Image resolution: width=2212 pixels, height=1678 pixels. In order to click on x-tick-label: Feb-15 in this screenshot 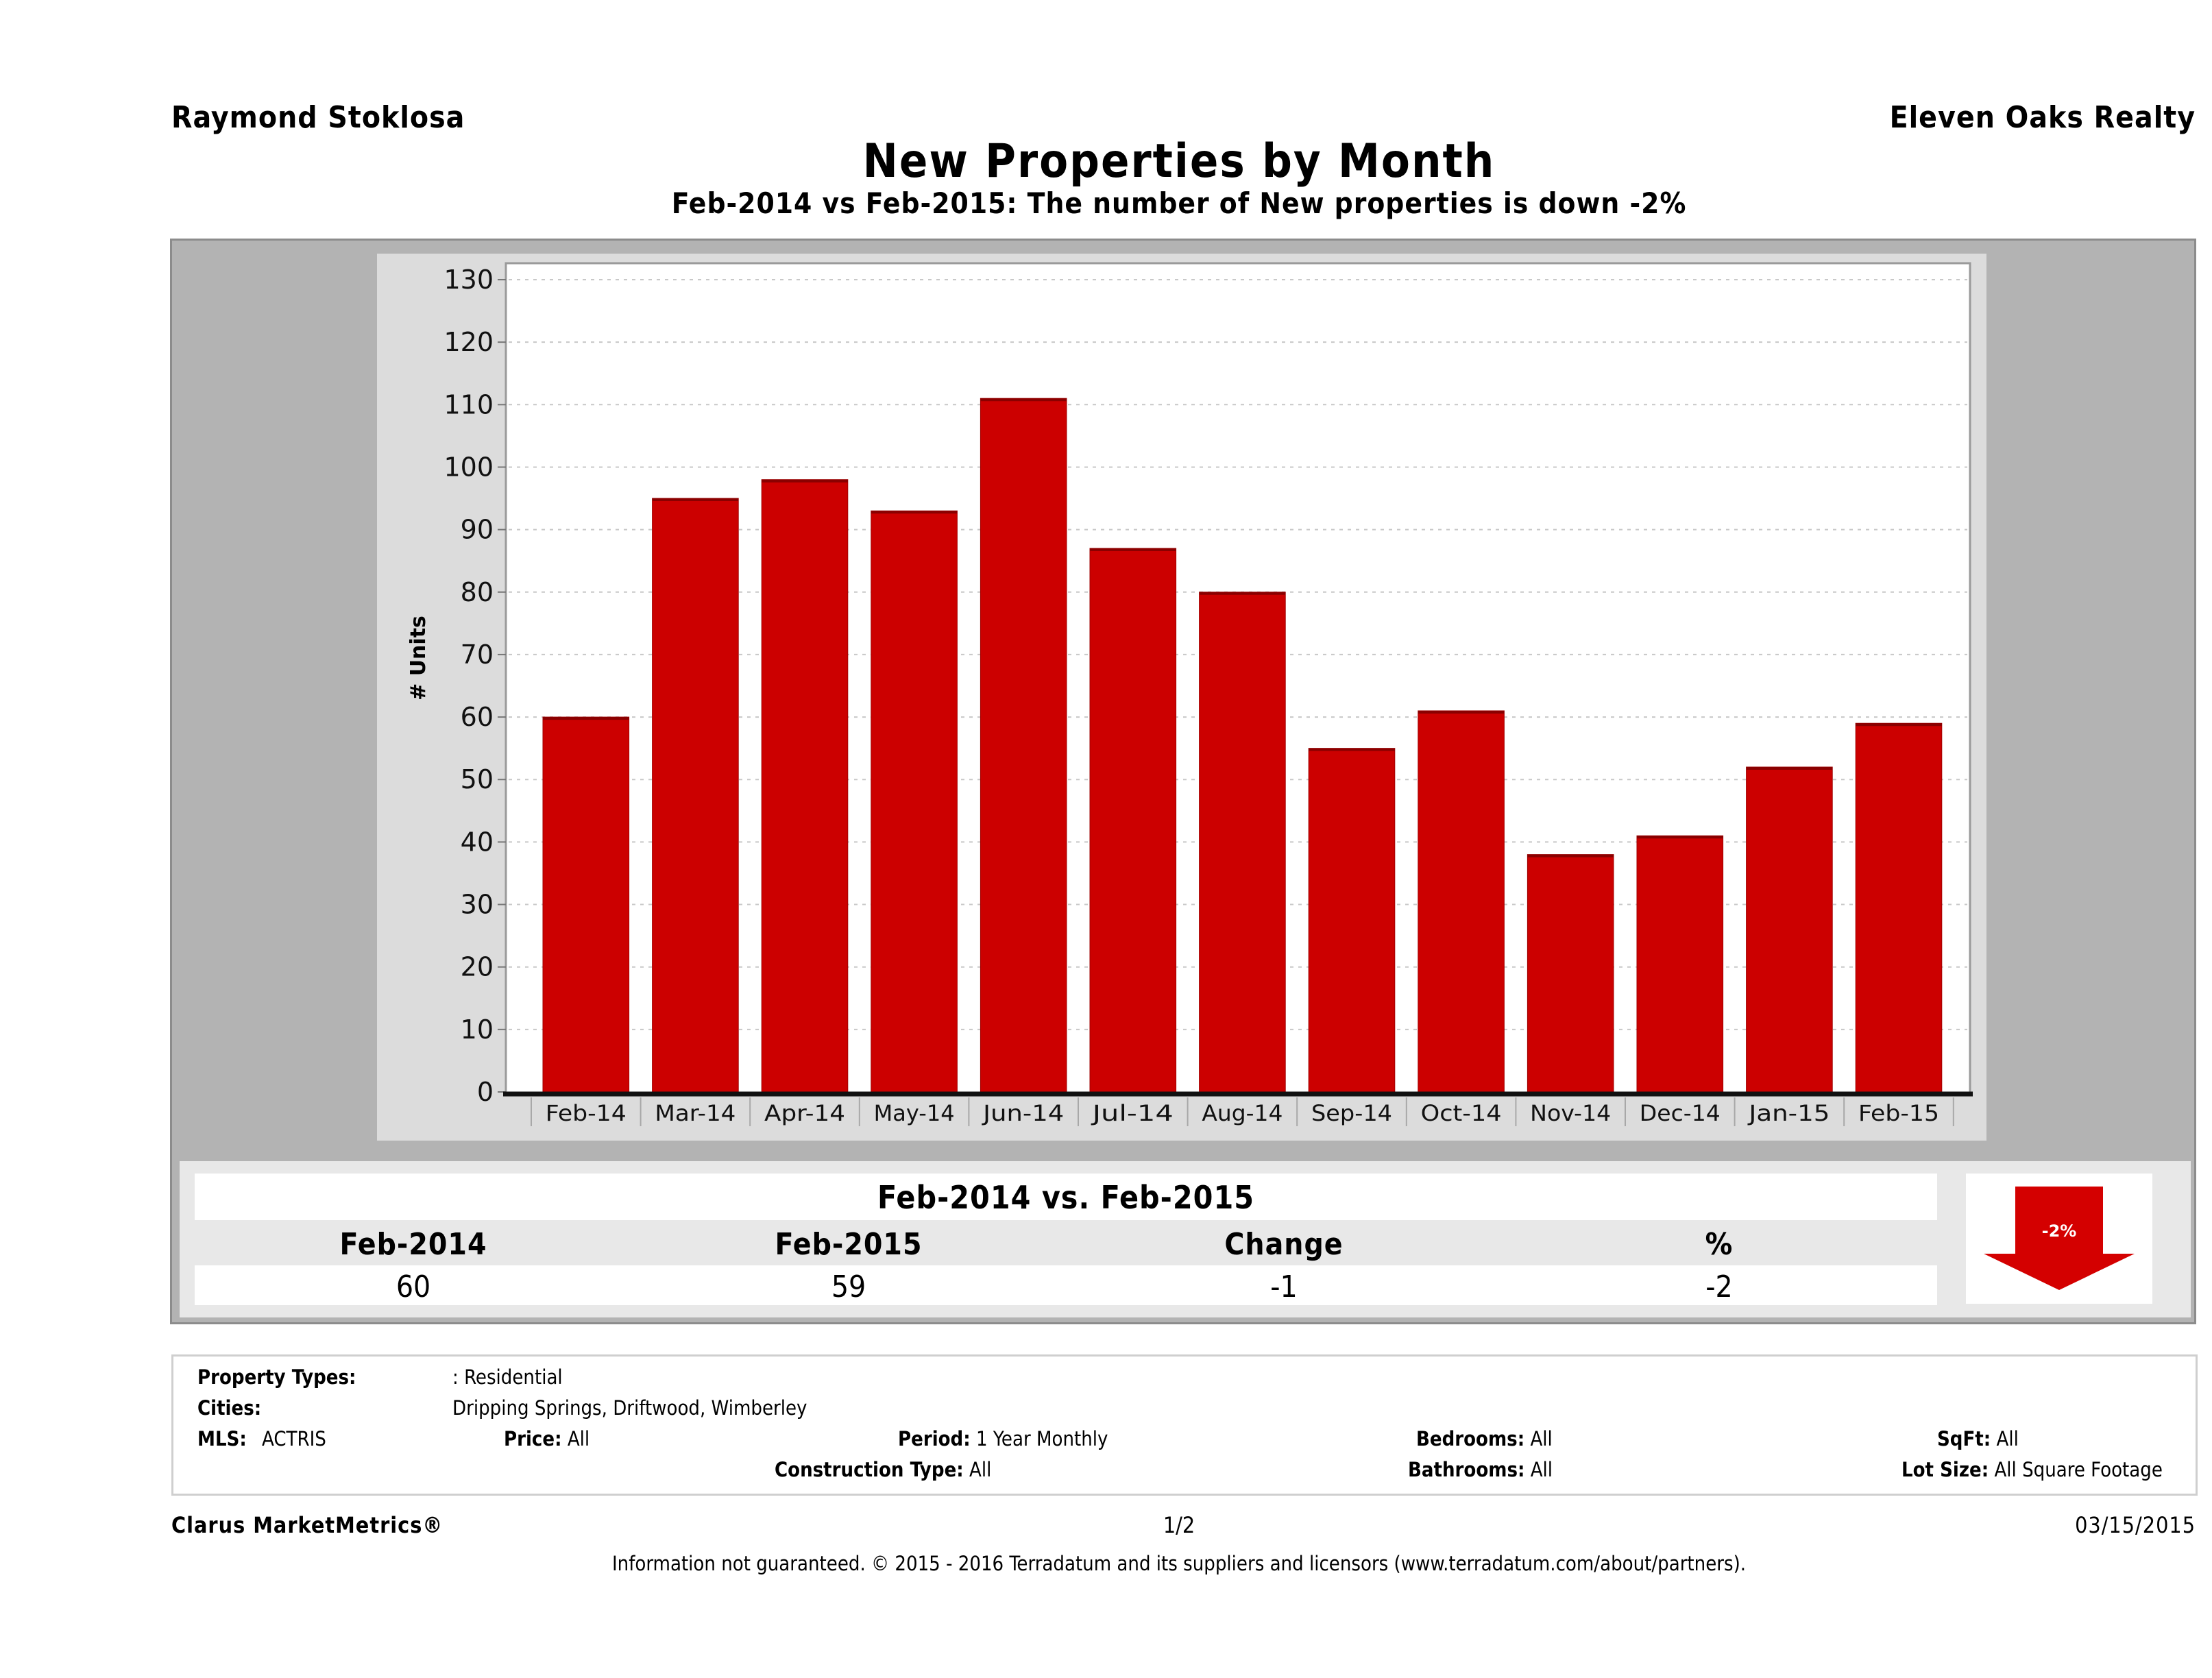, I will do `click(1898, 1113)`.